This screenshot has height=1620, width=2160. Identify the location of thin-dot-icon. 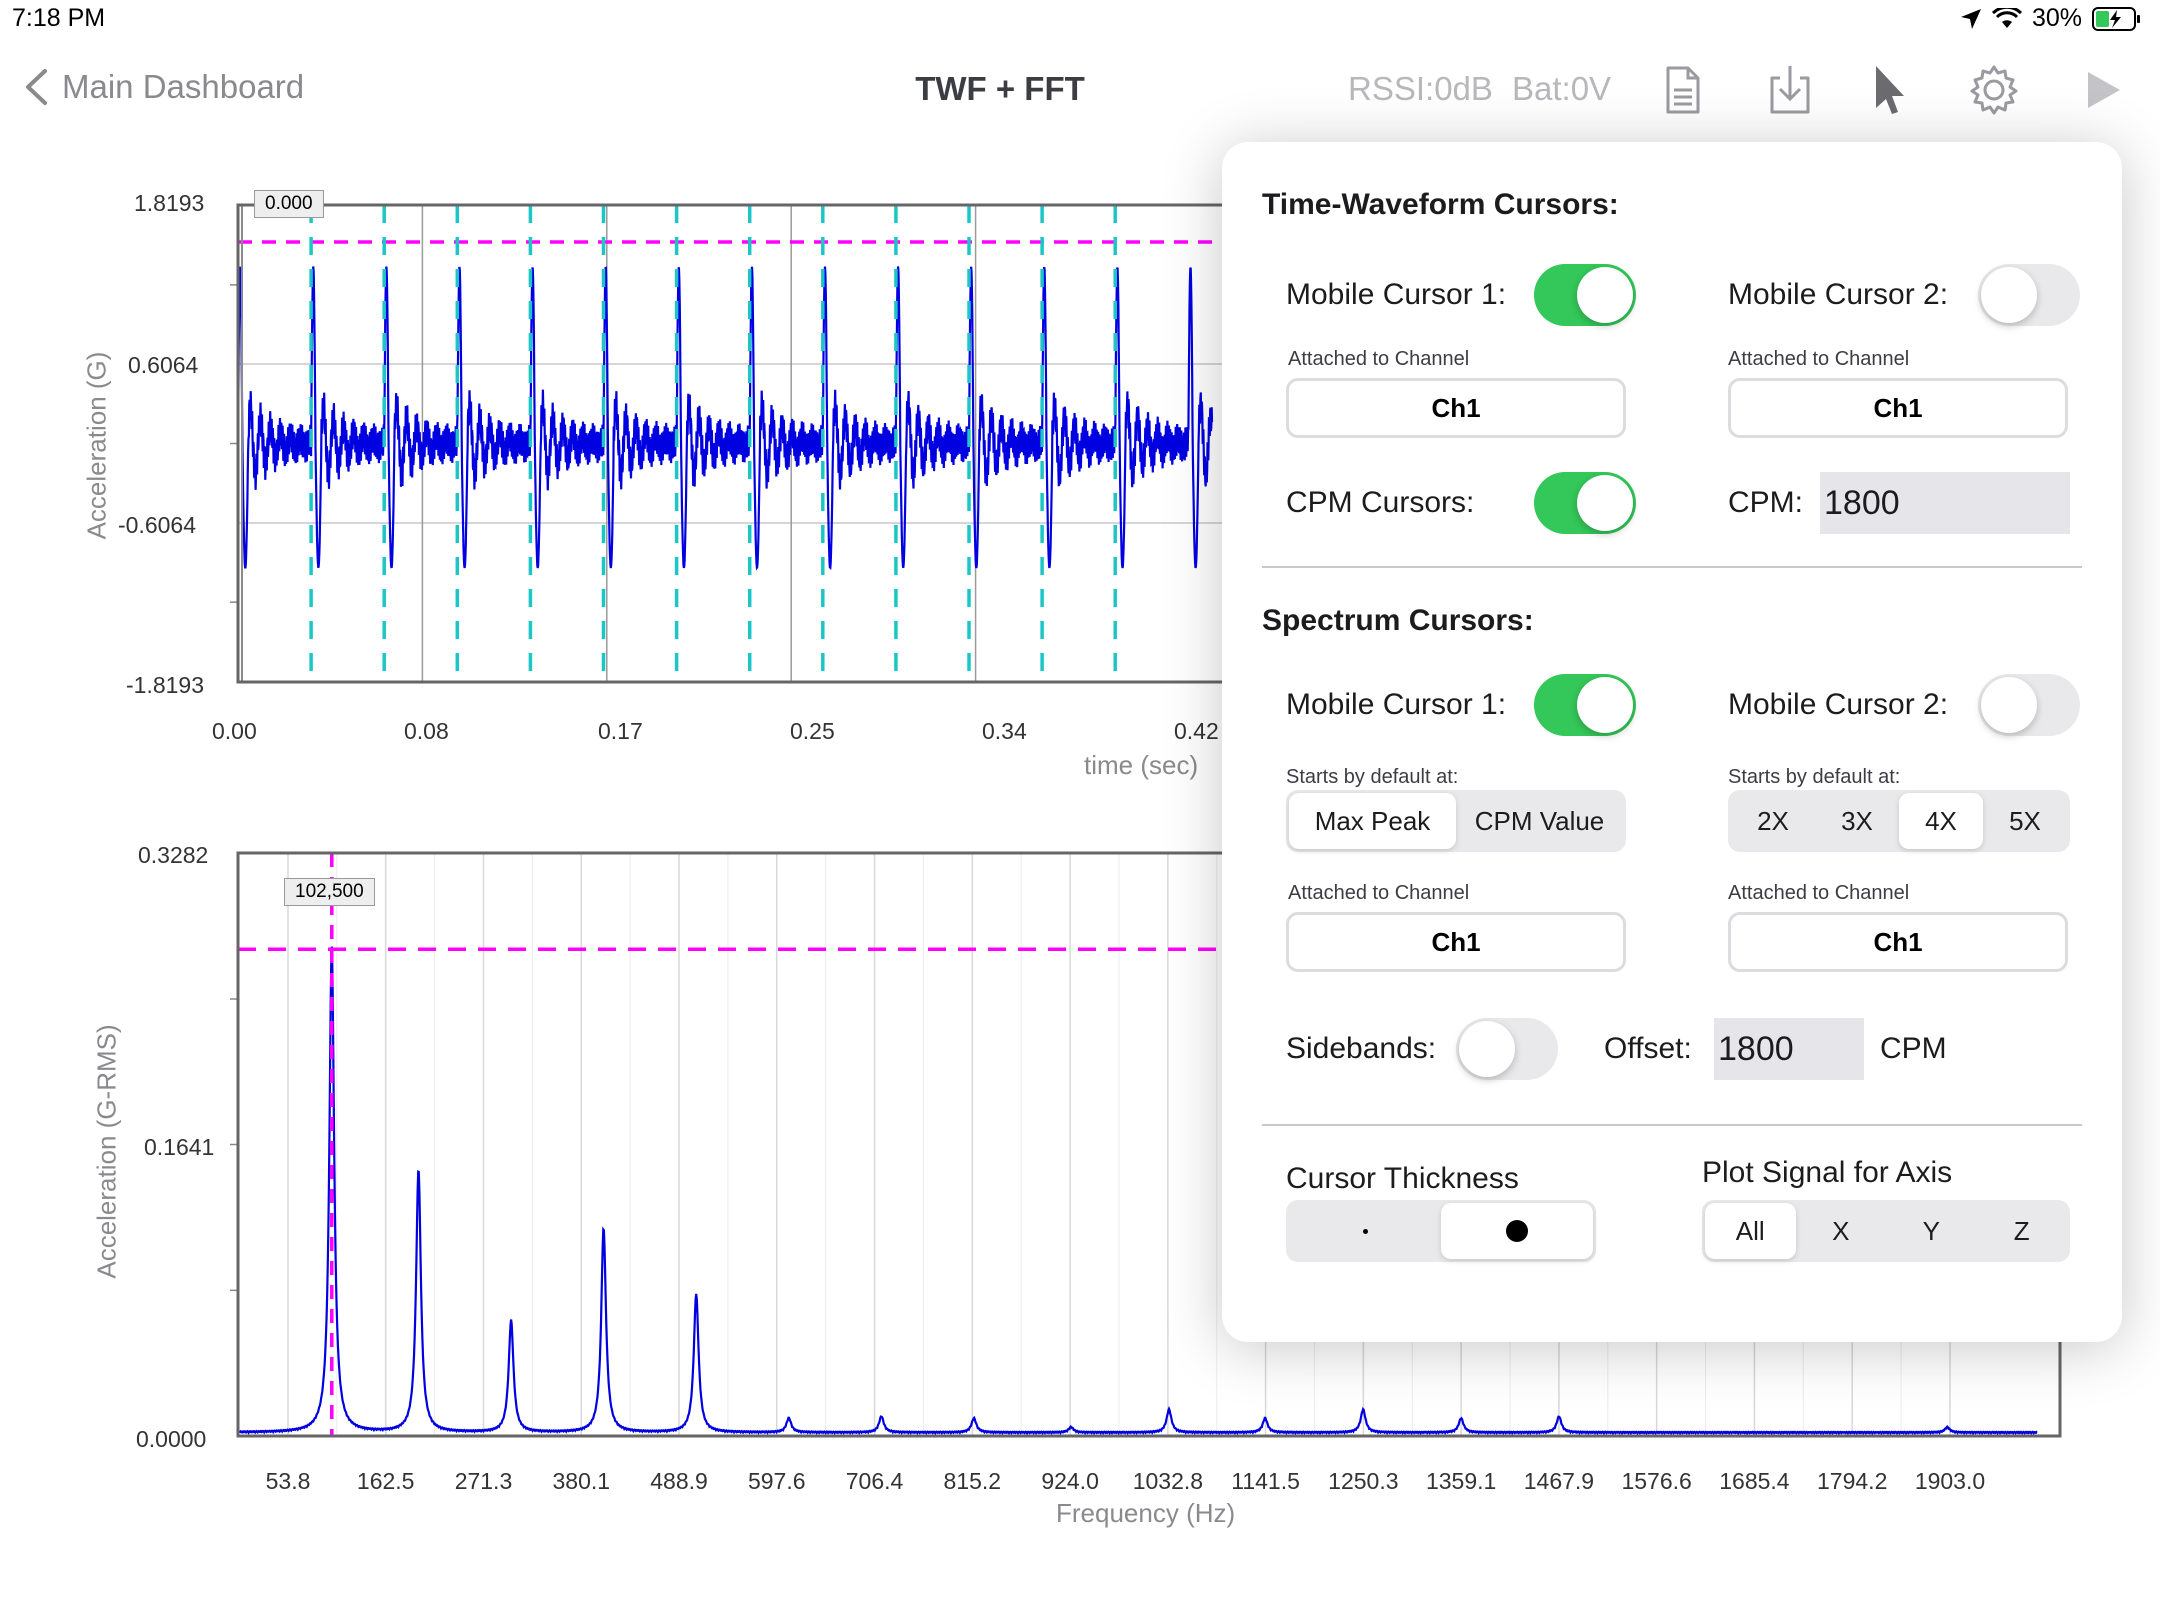
(1365, 1231).